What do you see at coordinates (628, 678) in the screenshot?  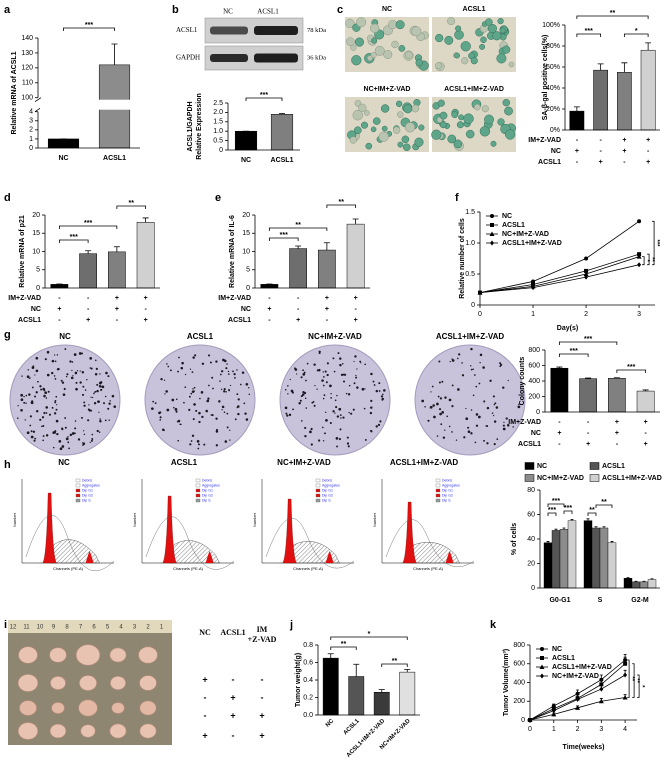 I see `significance-bracket` at bounding box center [628, 678].